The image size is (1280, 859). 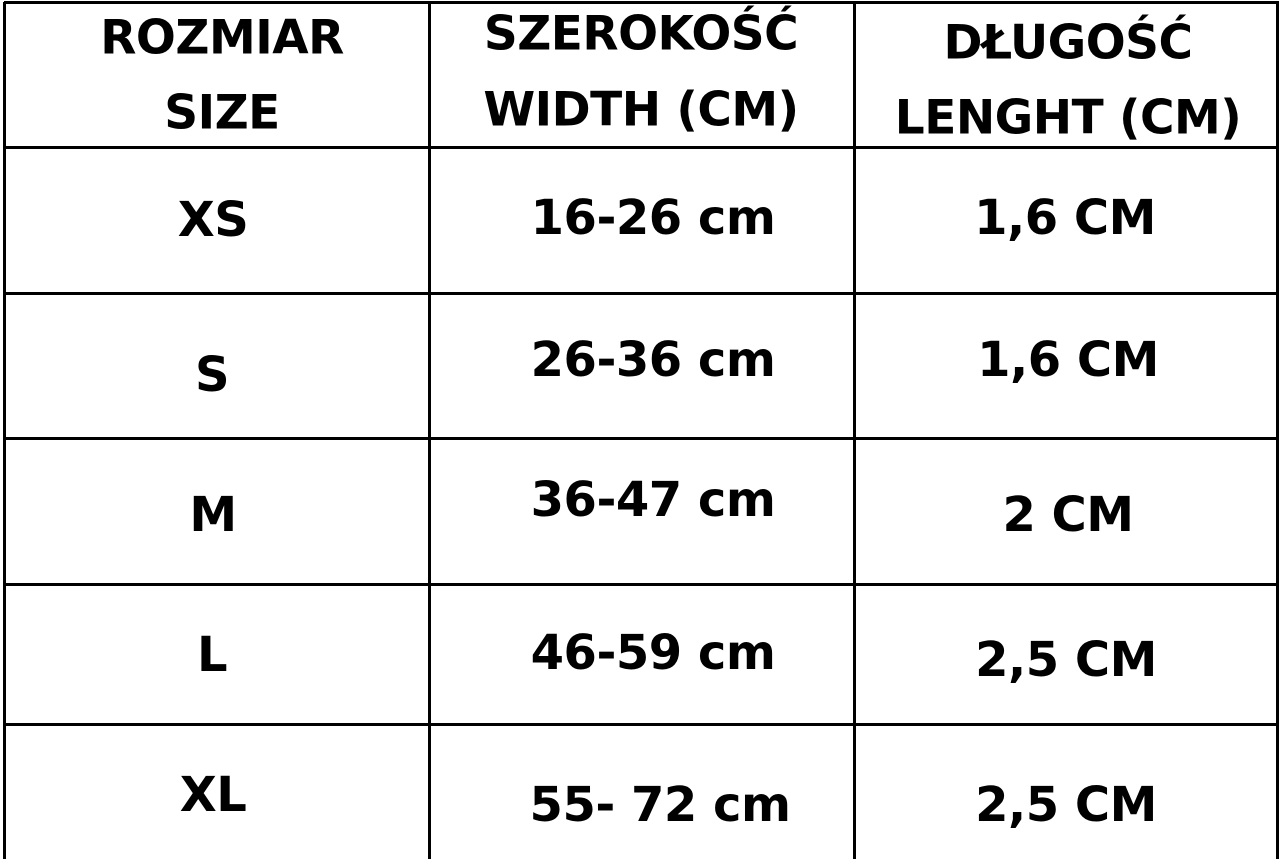 What do you see at coordinates (212, 655) in the screenshot?
I see `cell-size: L` at bounding box center [212, 655].